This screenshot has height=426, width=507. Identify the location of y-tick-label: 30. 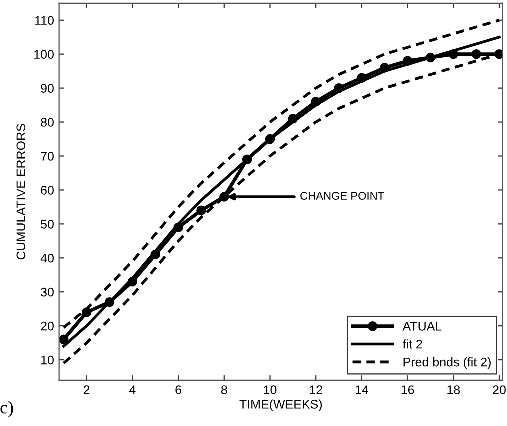
(47, 292).